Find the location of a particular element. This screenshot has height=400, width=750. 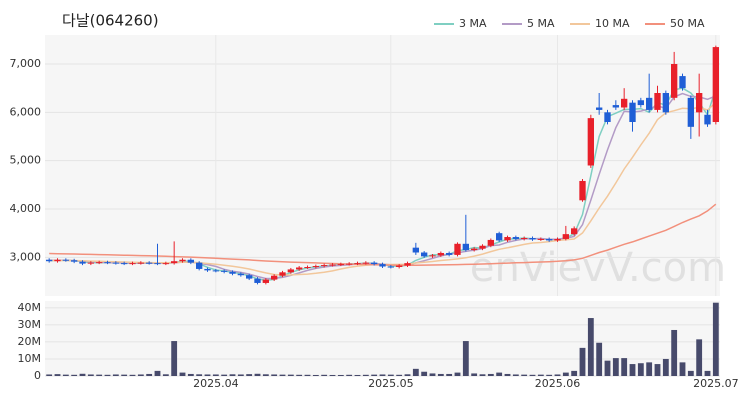

x-tick-label: 2025.05 is located at coordinates (391, 383).